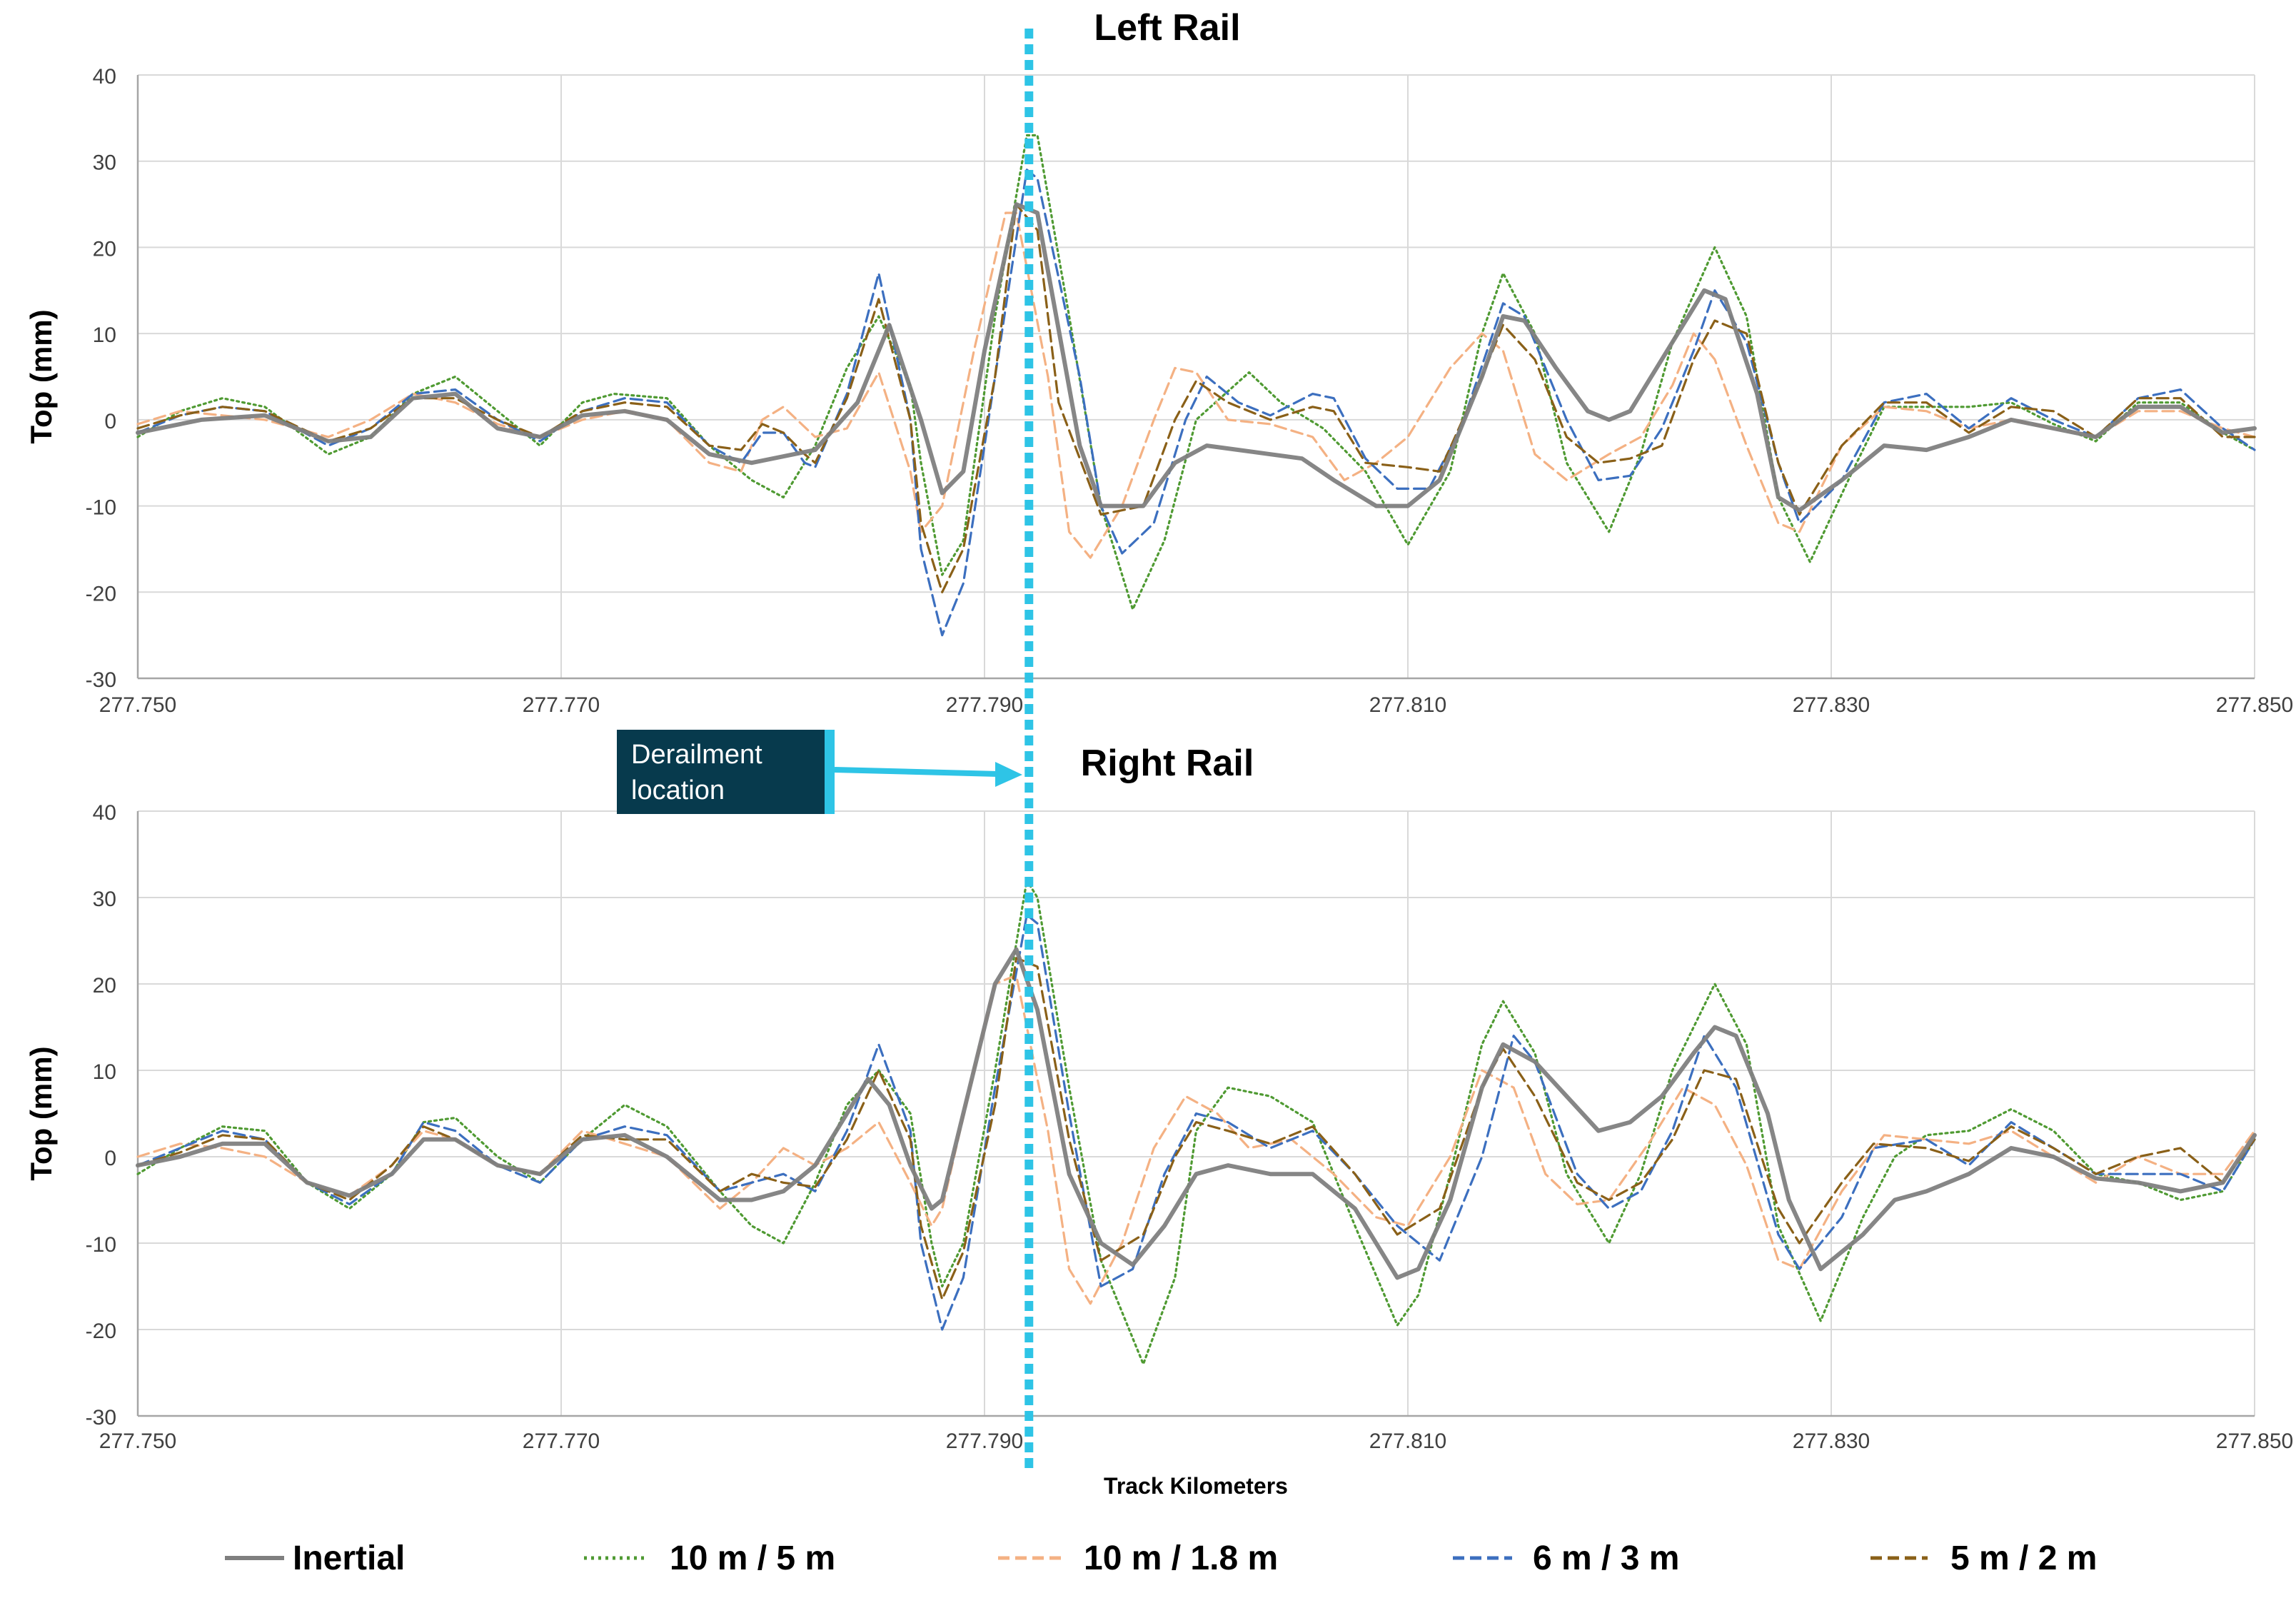 The width and height of the screenshot is (2296, 1608). Describe the element at coordinates (1606, 1558) in the screenshot. I see `legend-label: 6 m / 3 m` at that location.